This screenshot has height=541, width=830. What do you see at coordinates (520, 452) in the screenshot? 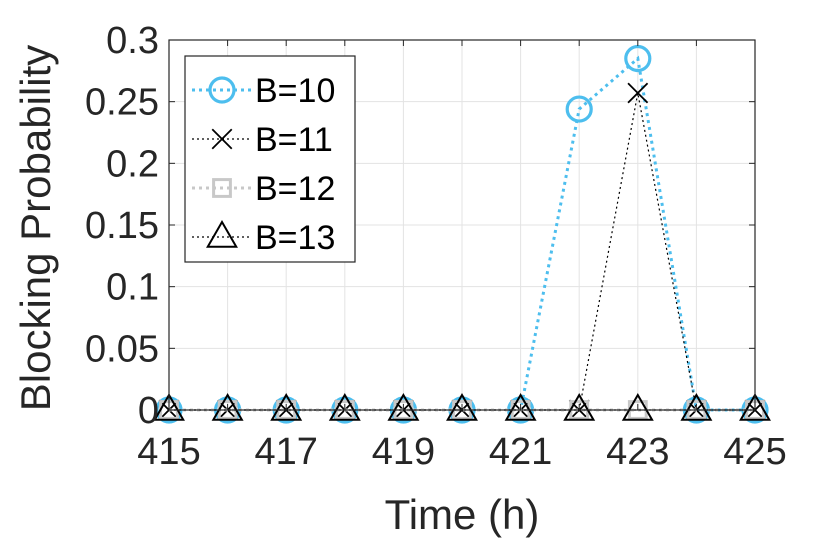
I see `x-tick-label: 421` at bounding box center [520, 452].